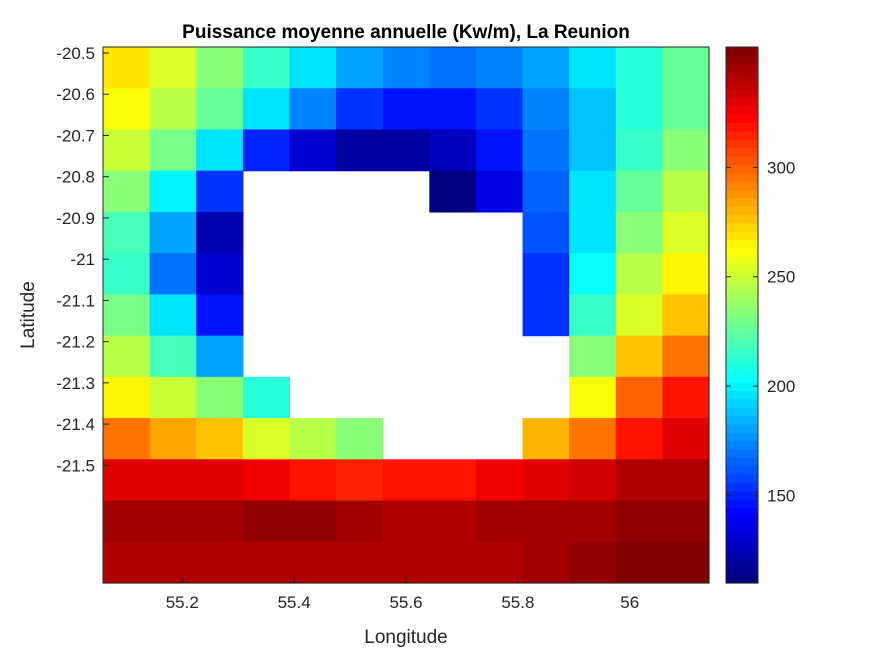 The image size is (875, 656). I want to click on colorbar-tick-label: 200, so click(781, 386).